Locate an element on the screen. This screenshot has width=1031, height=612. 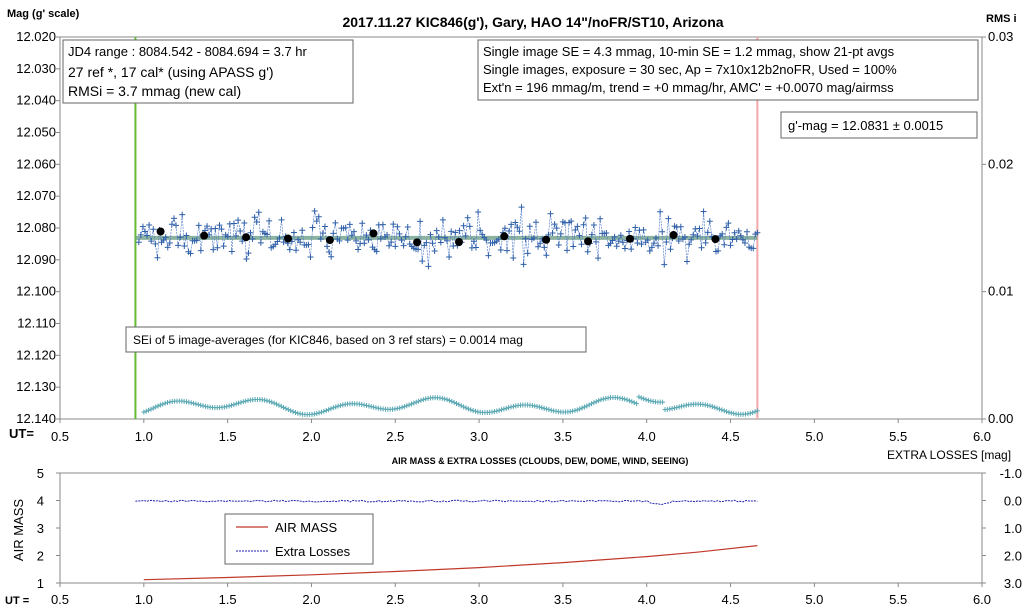
average-points is located at coordinates (438, 237).